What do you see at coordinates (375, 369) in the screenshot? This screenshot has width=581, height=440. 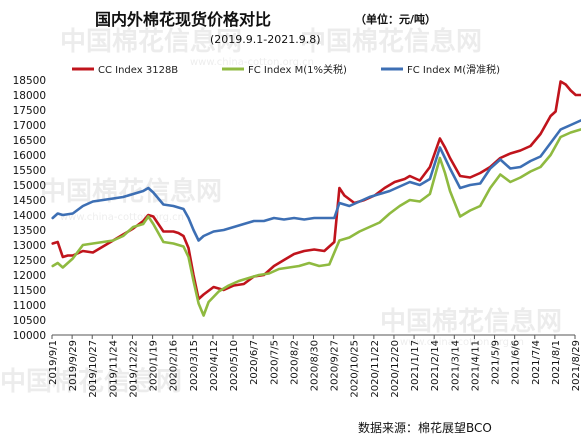 I see `x-tick-label: 2020/11/22` at bounding box center [375, 369].